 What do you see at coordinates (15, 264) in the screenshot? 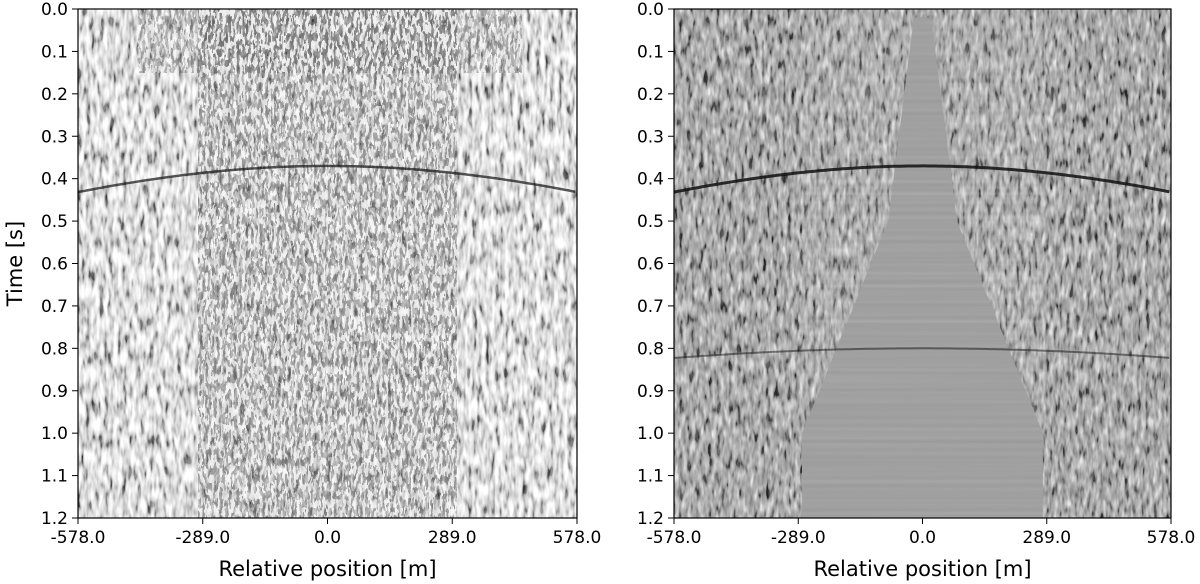
I see `y-axis-label: Time [s]` at bounding box center [15, 264].